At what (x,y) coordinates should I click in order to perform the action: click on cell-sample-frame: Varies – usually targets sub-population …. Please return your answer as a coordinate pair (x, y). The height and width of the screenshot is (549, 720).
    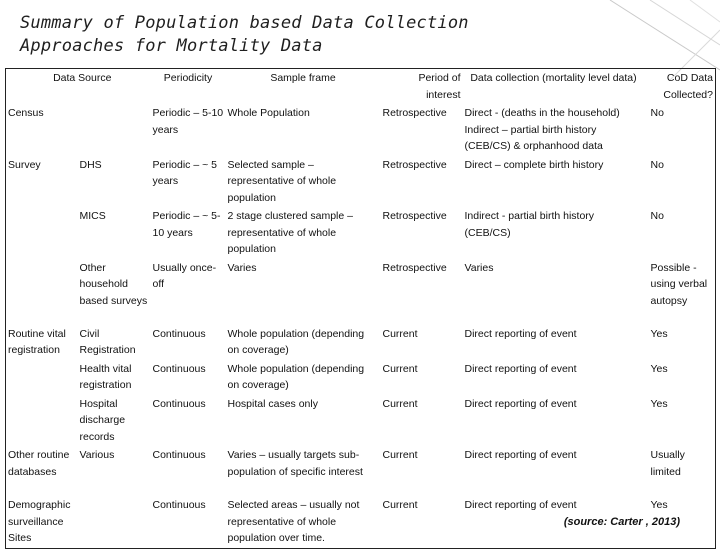
    Looking at the image, I should click on (295, 463).